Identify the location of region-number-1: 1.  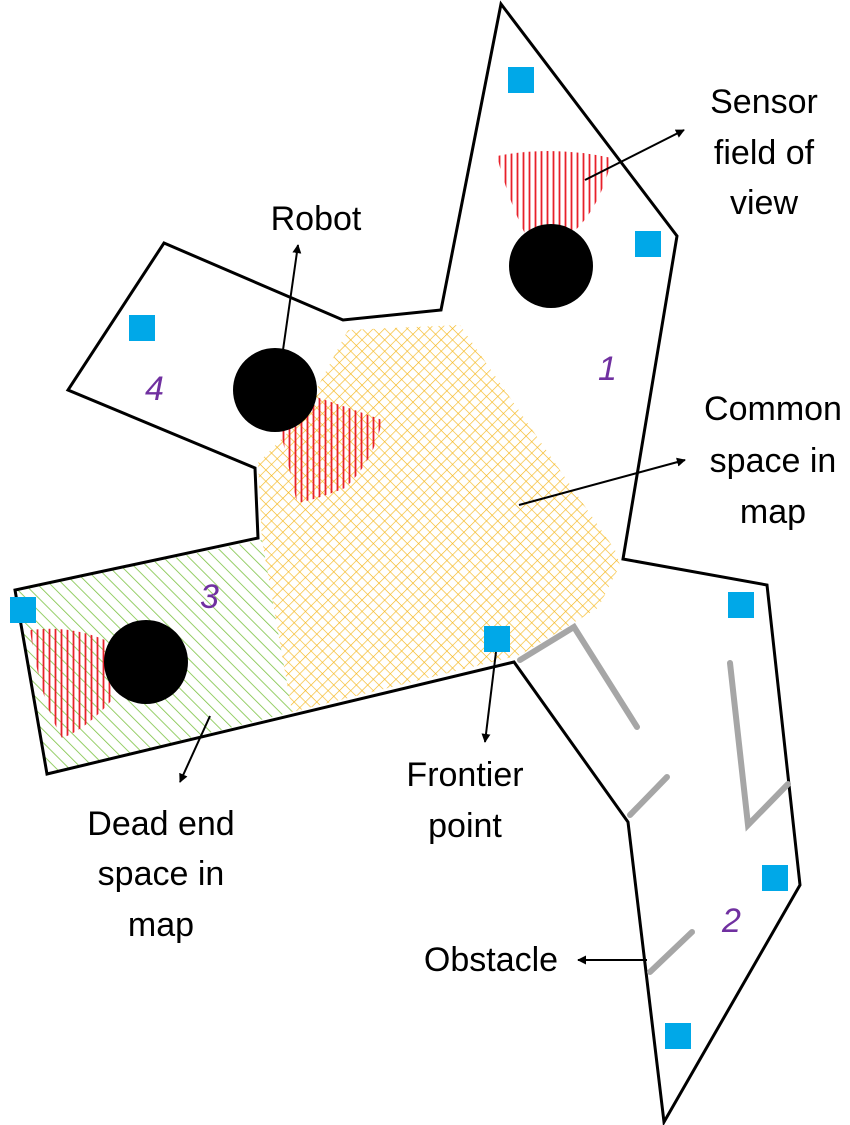
(607, 369).